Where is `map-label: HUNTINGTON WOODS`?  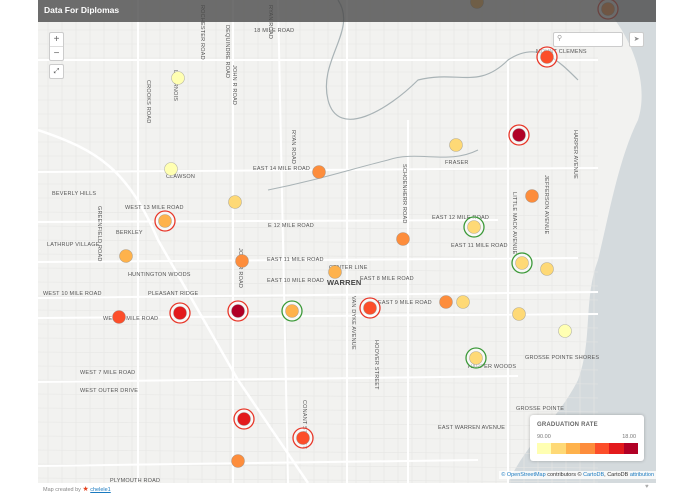 map-label: HUNTINGTON WOODS is located at coordinates (159, 275).